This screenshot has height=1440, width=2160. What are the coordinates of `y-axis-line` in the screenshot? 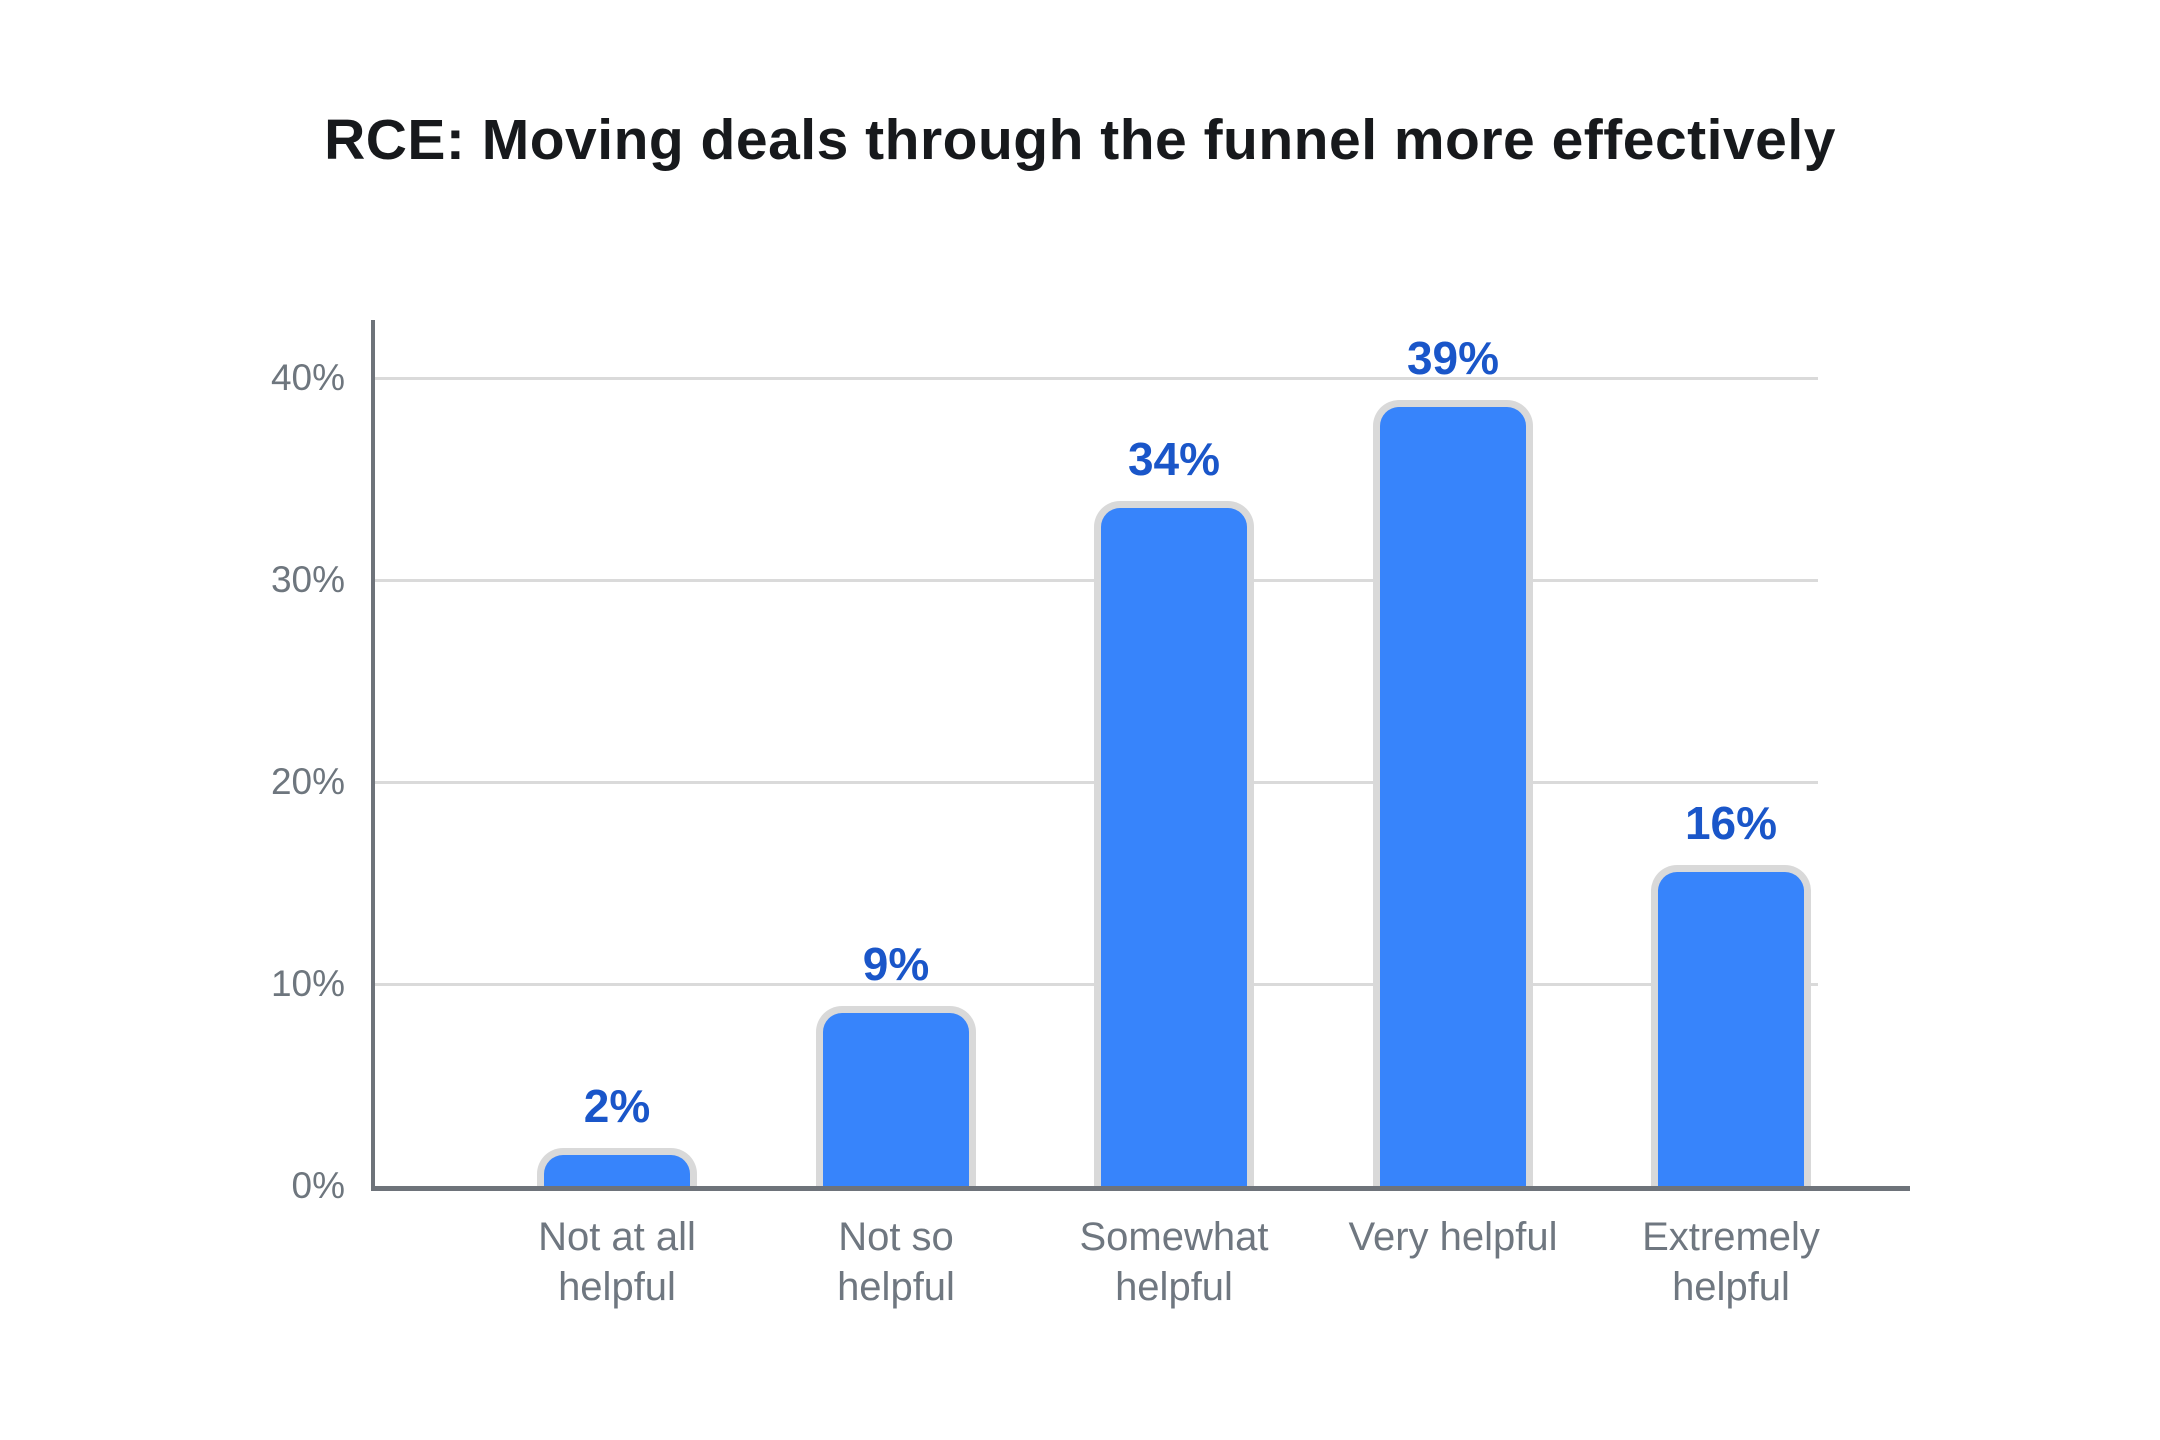 It's located at (373, 755).